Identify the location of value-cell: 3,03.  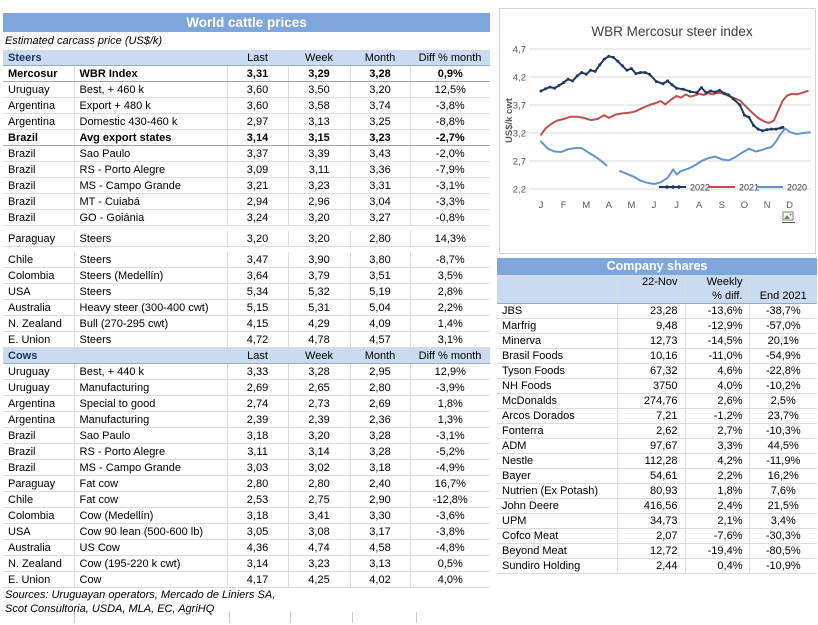
(257, 467).